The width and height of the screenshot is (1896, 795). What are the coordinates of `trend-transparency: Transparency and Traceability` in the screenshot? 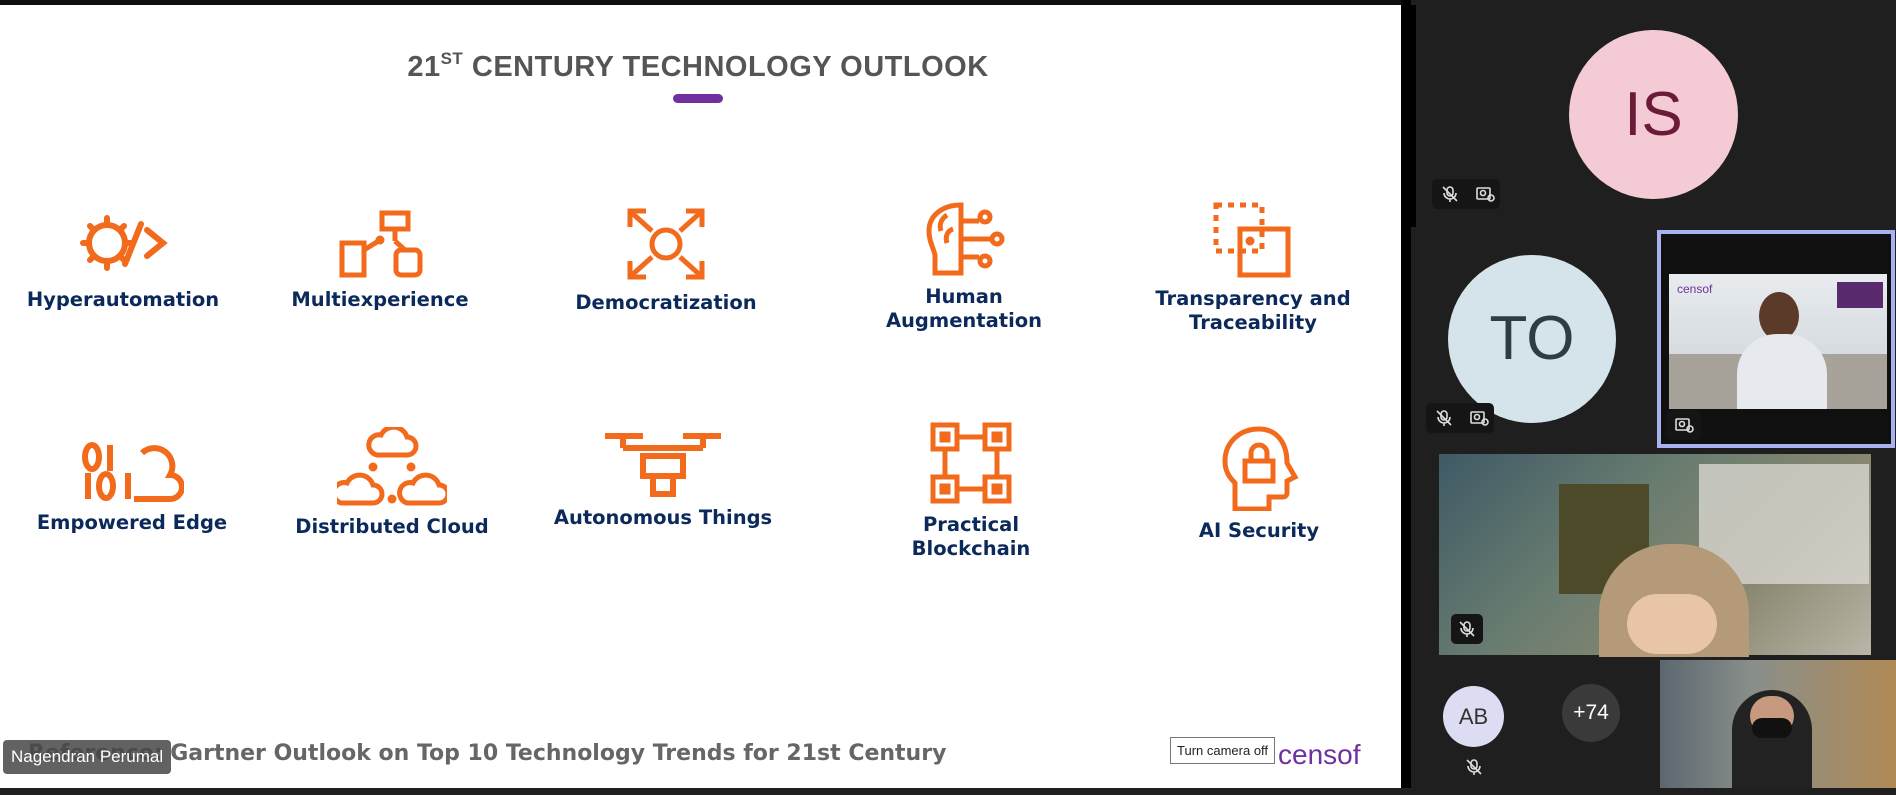 It's located at (1253, 268).